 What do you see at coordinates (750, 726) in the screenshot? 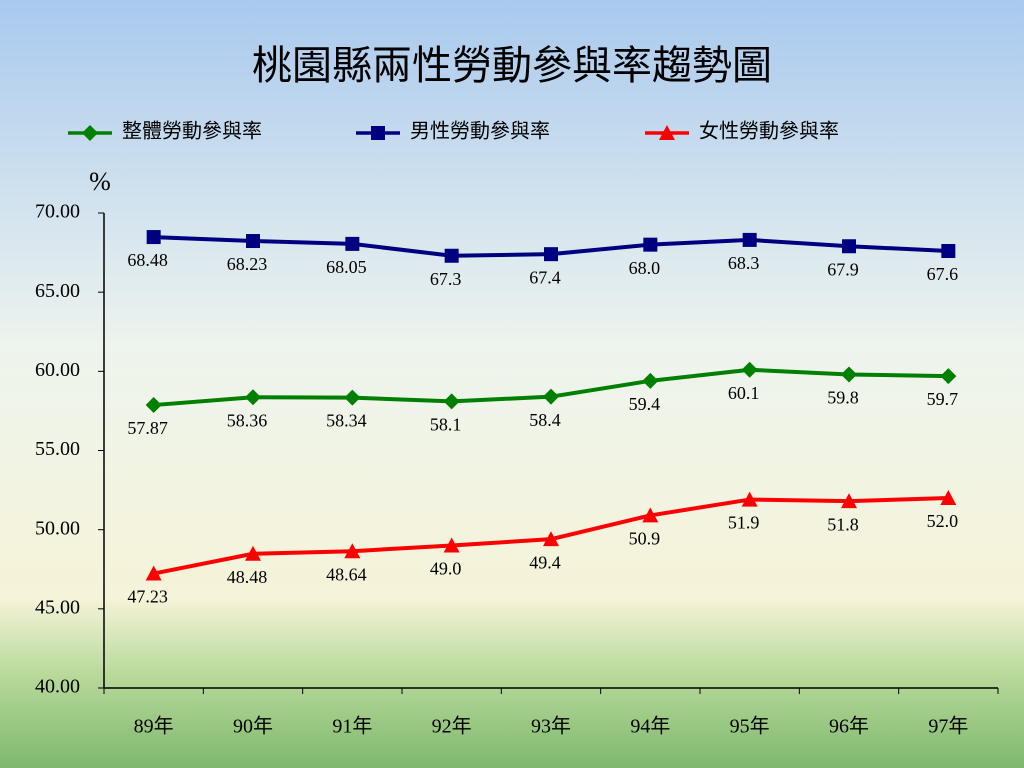
I see `x-tick-label: 95年` at bounding box center [750, 726].